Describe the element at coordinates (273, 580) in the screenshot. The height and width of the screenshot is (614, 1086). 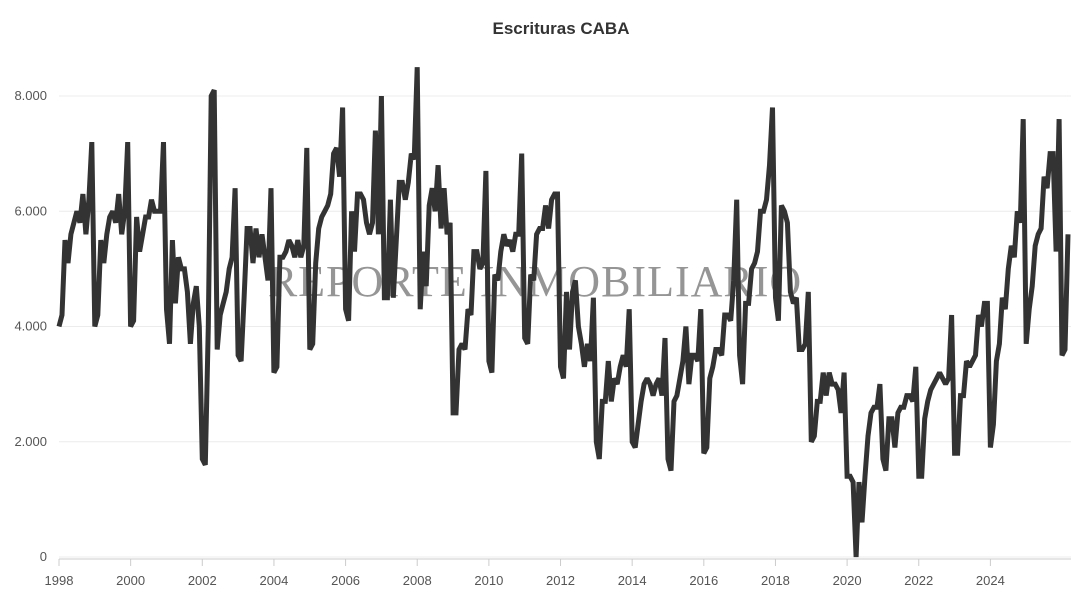
I see `x-tick-label: 2004` at that location.